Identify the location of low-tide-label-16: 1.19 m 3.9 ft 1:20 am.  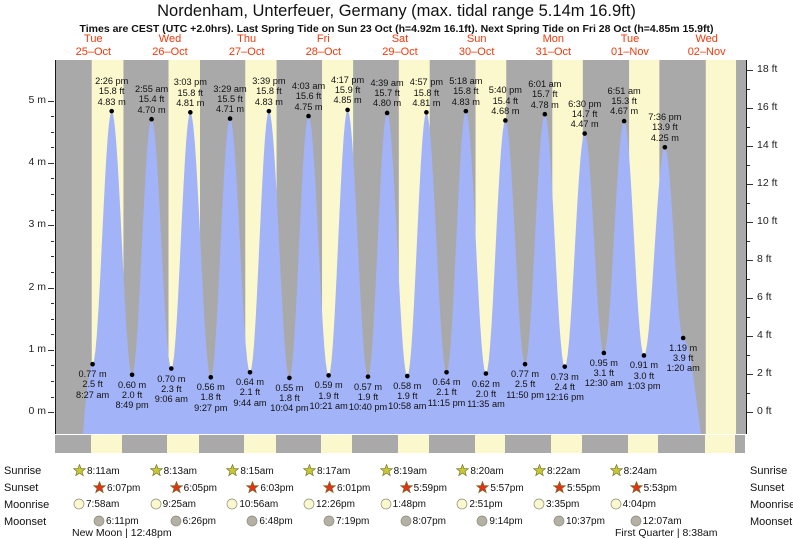
(683, 358).